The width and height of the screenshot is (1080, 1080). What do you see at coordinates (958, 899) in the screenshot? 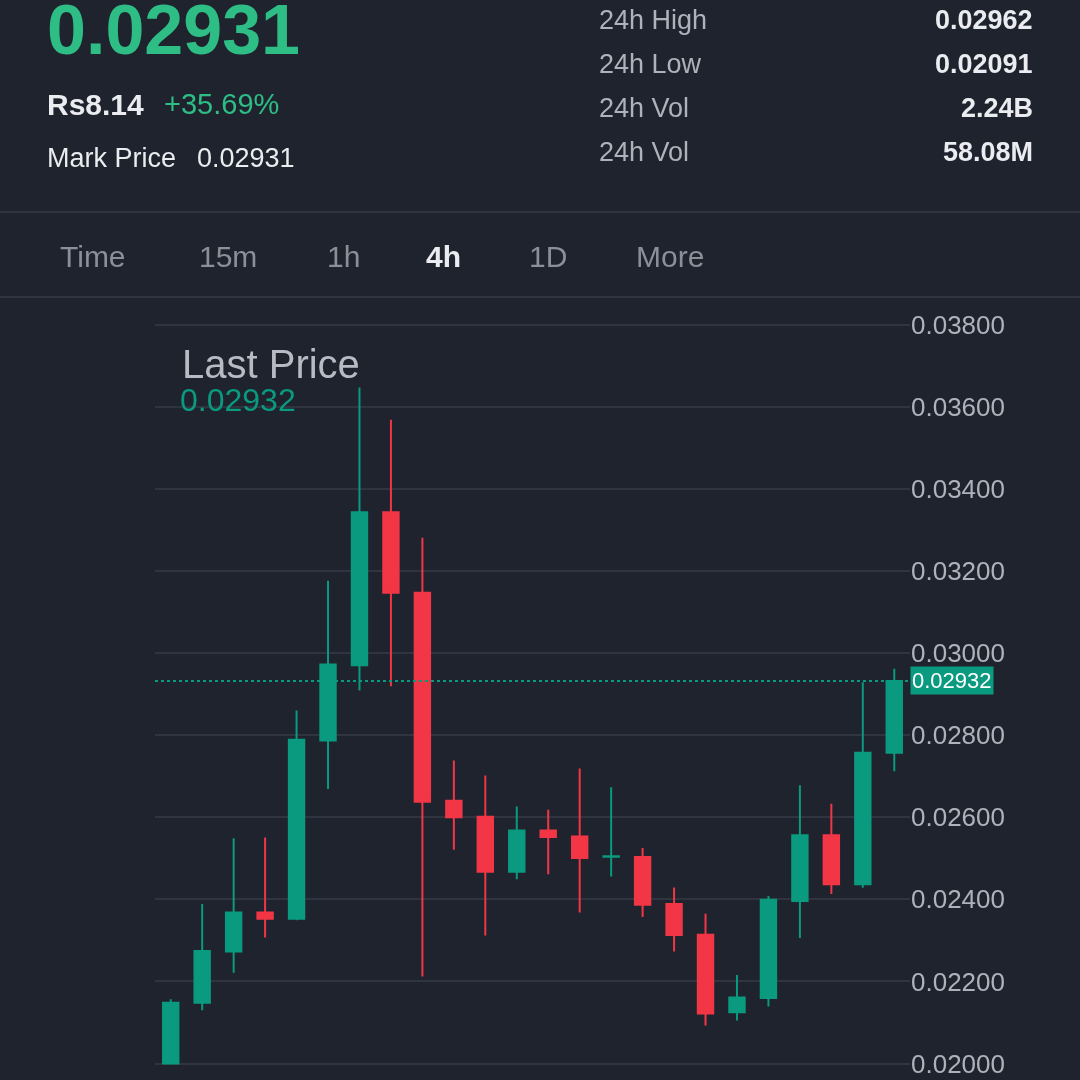
I see `y-tick-label: 0.02400` at bounding box center [958, 899].